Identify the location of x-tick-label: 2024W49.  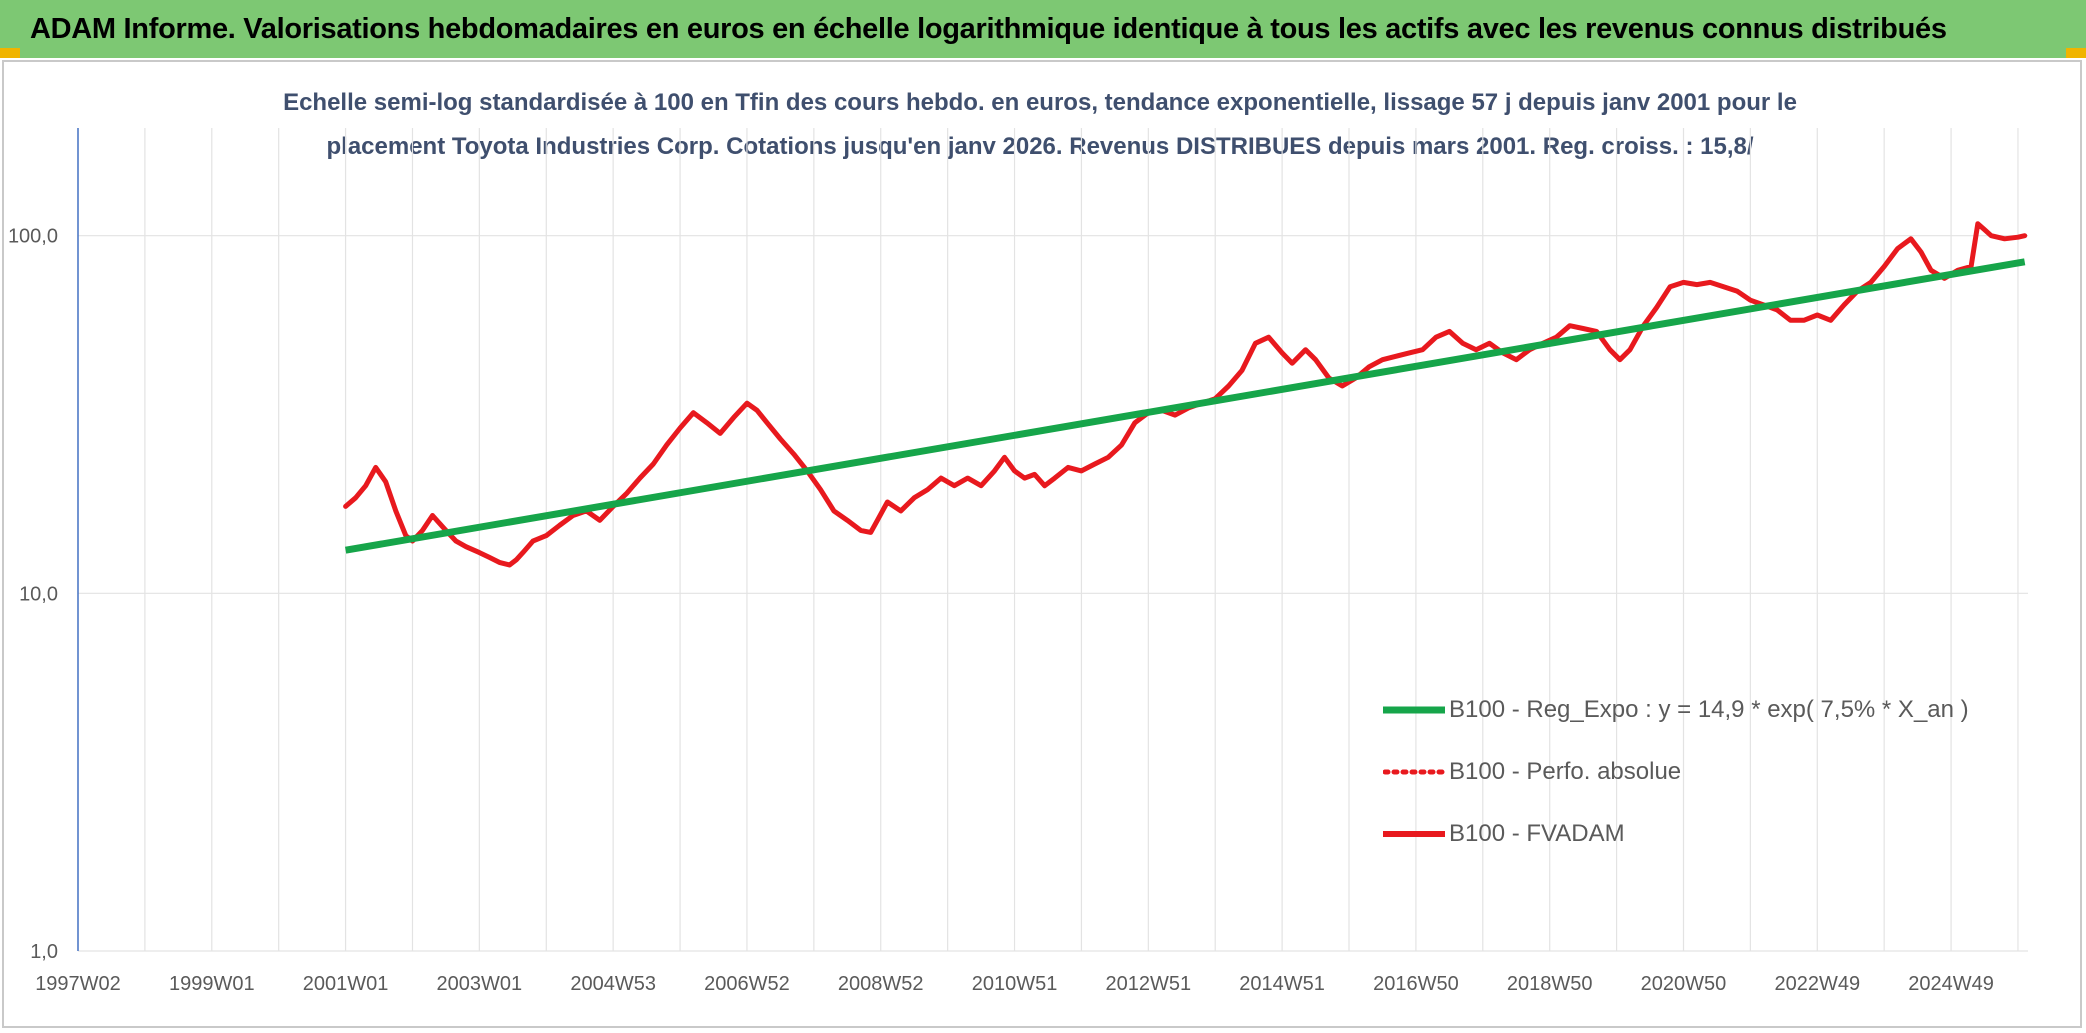
(1951, 984).